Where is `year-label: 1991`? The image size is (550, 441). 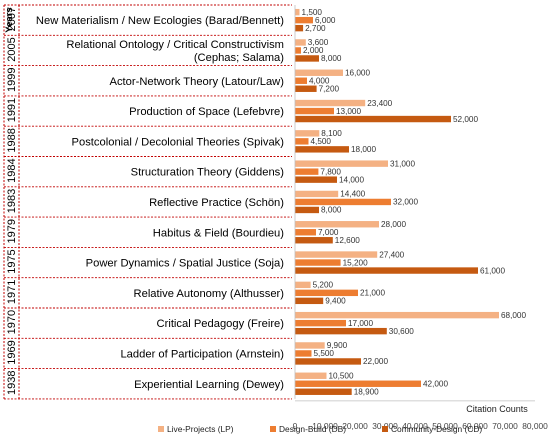 year-label: 1991 is located at coordinates (12, 110).